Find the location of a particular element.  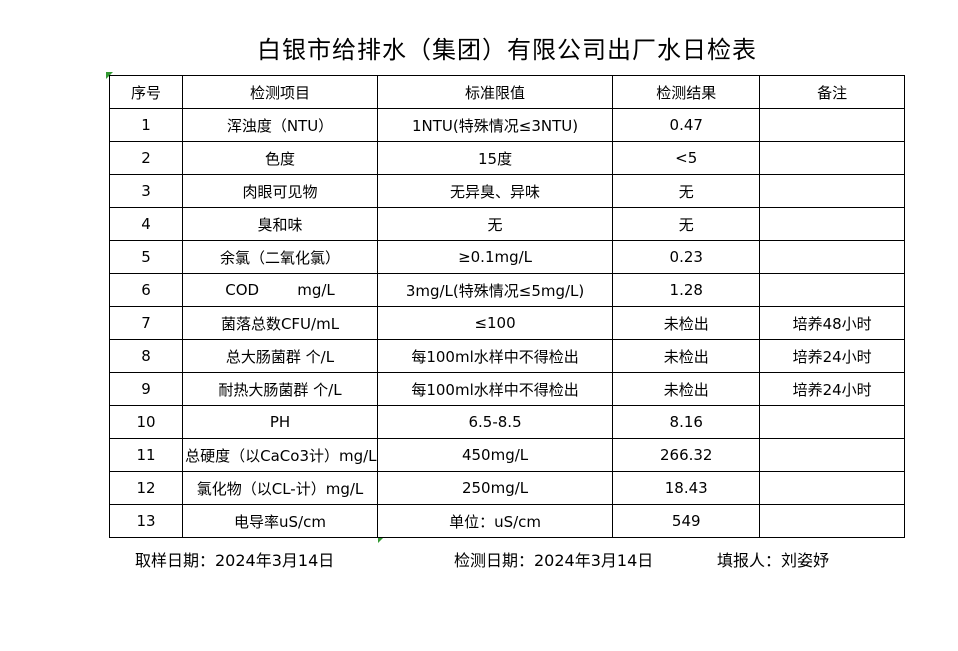

table-row: 2 色度 15度 <5 is located at coordinates (506, 158).